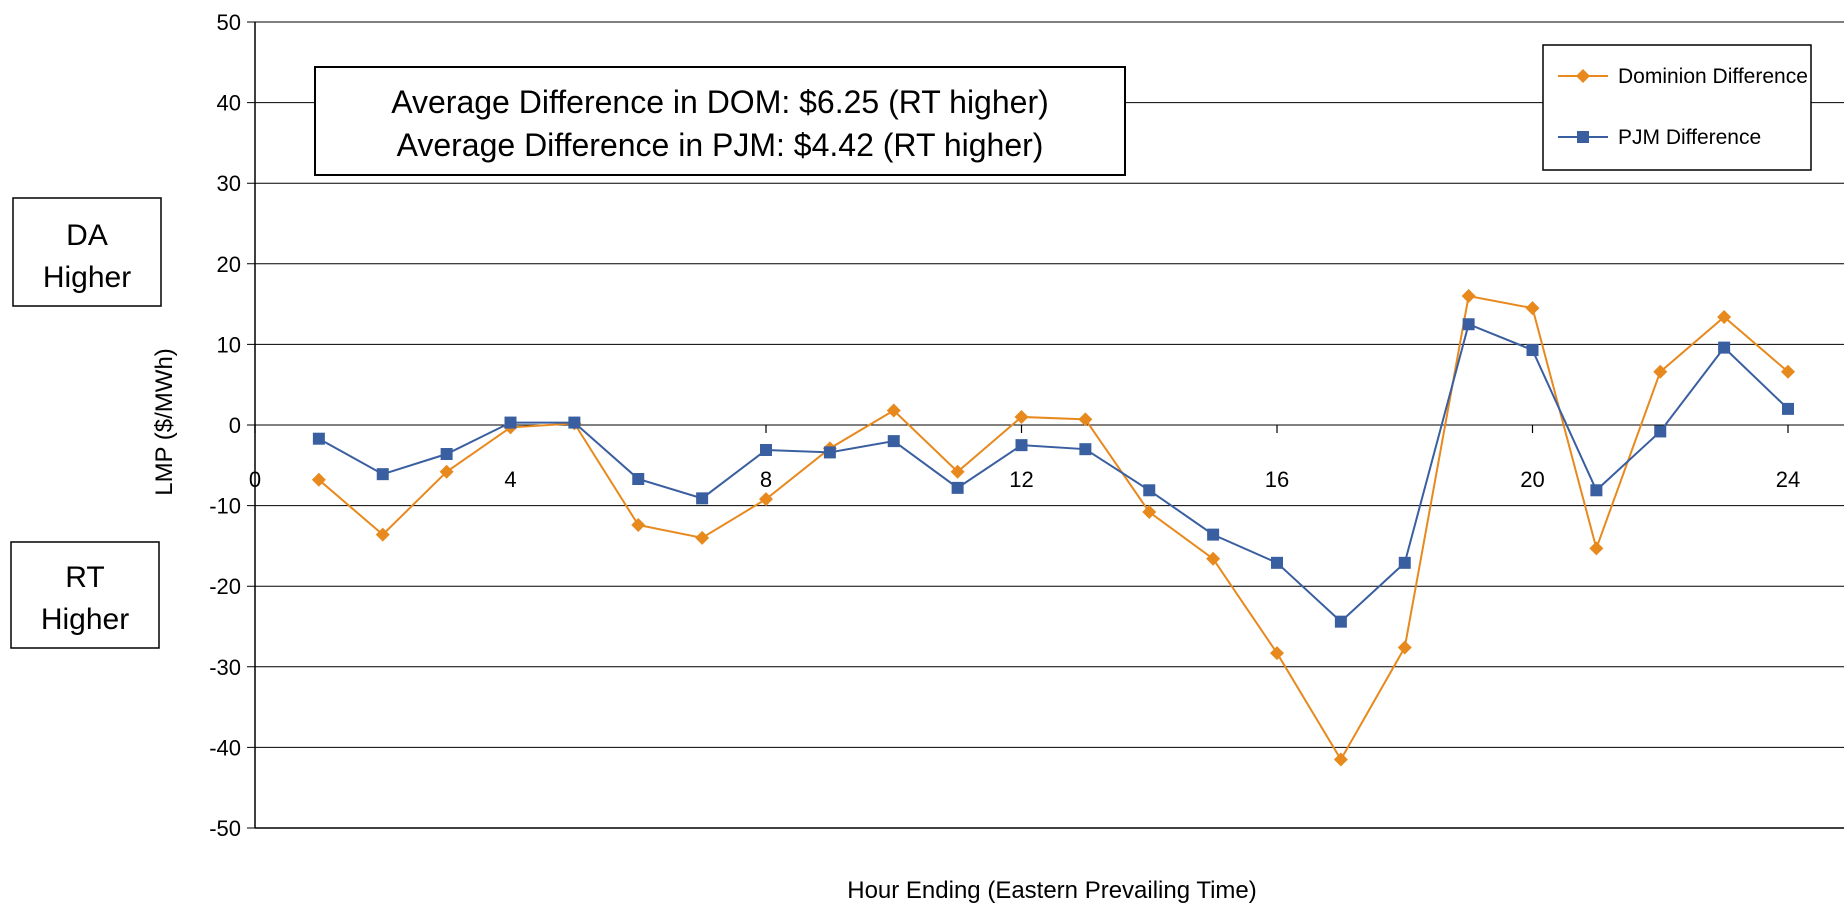  Describe the element at coordinates (1277, 479) in the screenshot. I see `x-tick-label: 16` at that location.